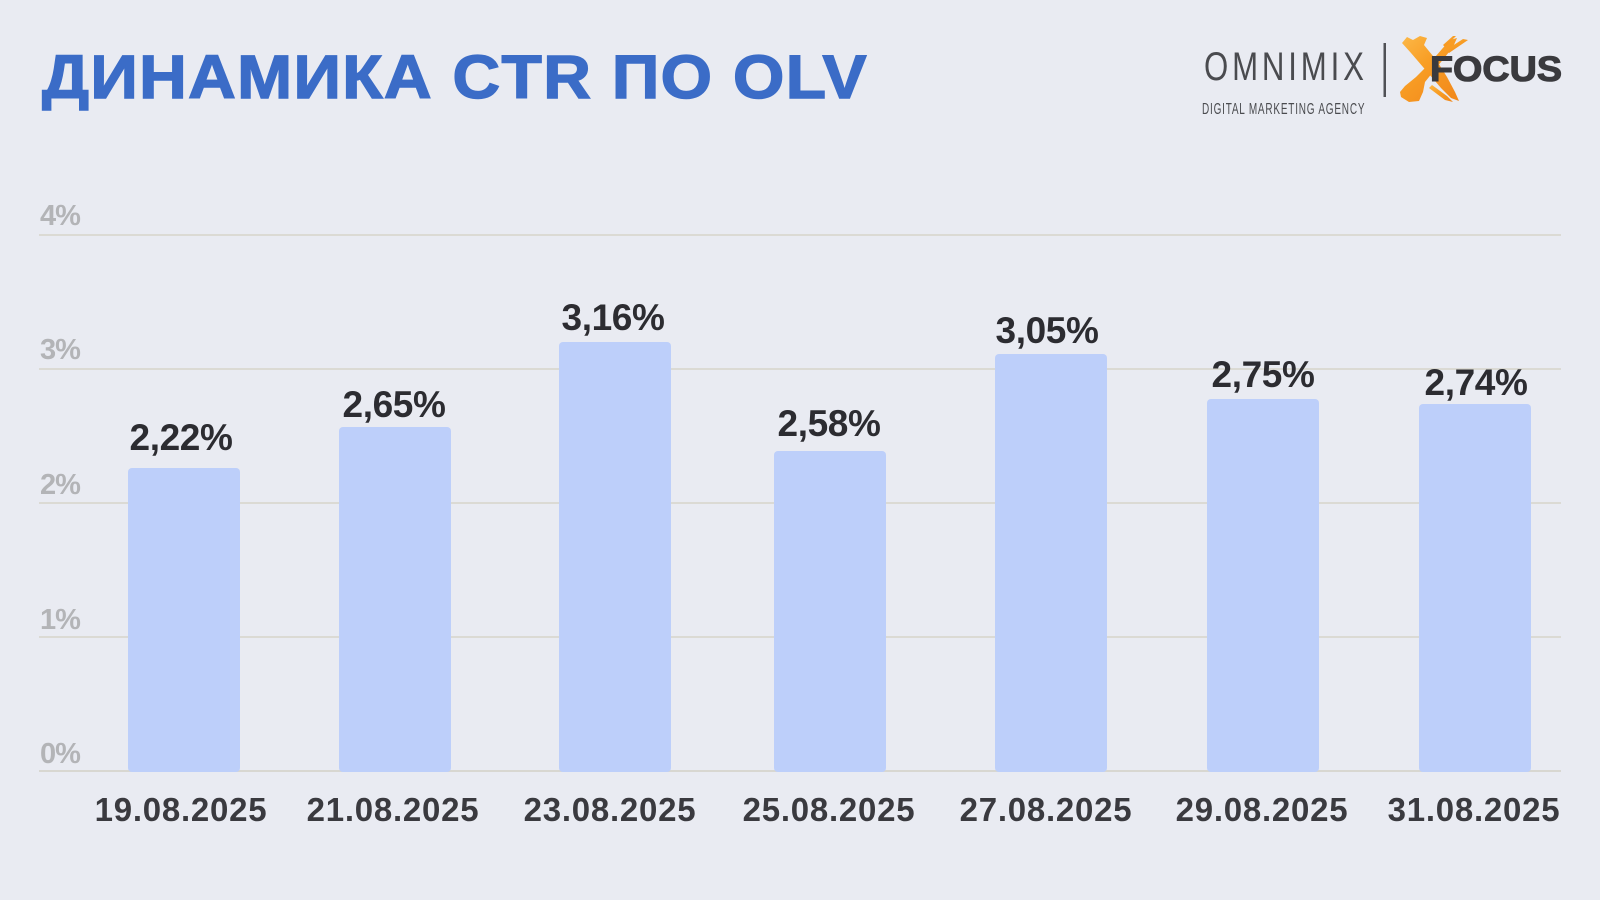 The image size is (1600, 900). What do you see at coordinates (454, 77) in the screenshot?
I see `svg-text: ДИНАМИКА CTR ПО OLV` at bounding box center [454, 77].